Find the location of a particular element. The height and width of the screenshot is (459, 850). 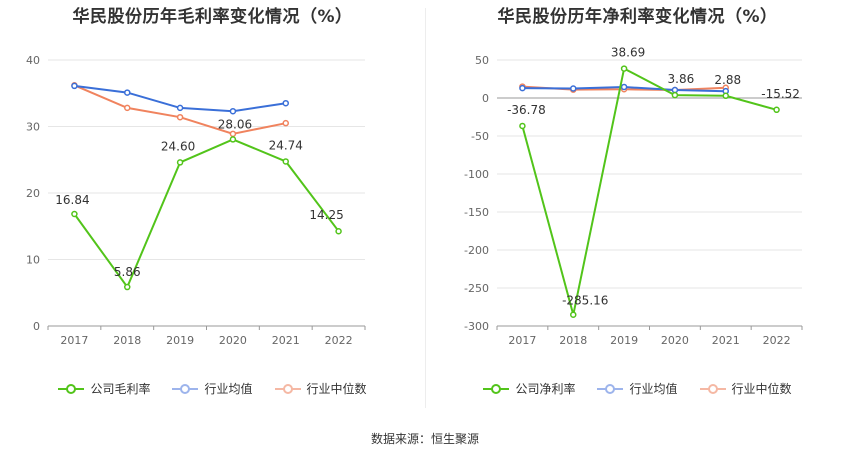

data-label: 3.86 is located at coordinates (681, 79).